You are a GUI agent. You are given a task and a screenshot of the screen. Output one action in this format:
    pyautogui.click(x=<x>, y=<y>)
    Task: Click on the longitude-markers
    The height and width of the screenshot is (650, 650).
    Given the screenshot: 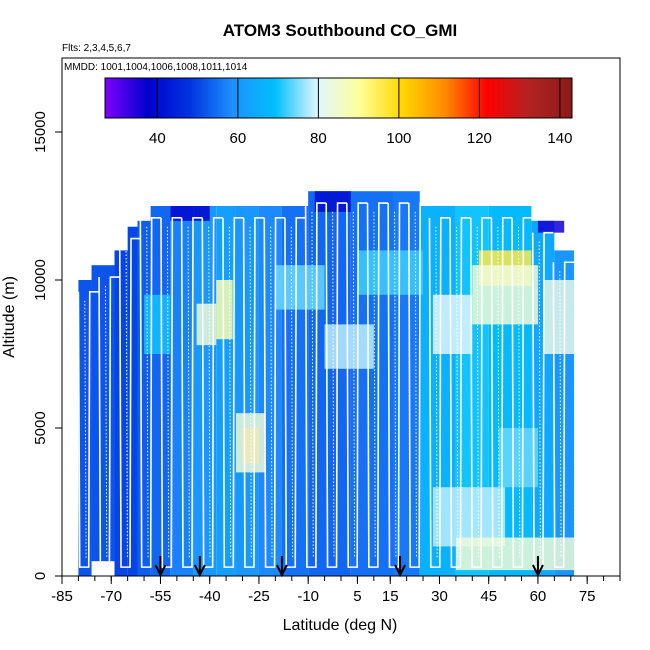 What is the action you would take?
    pyautogui.click(x=349, y=567)
    